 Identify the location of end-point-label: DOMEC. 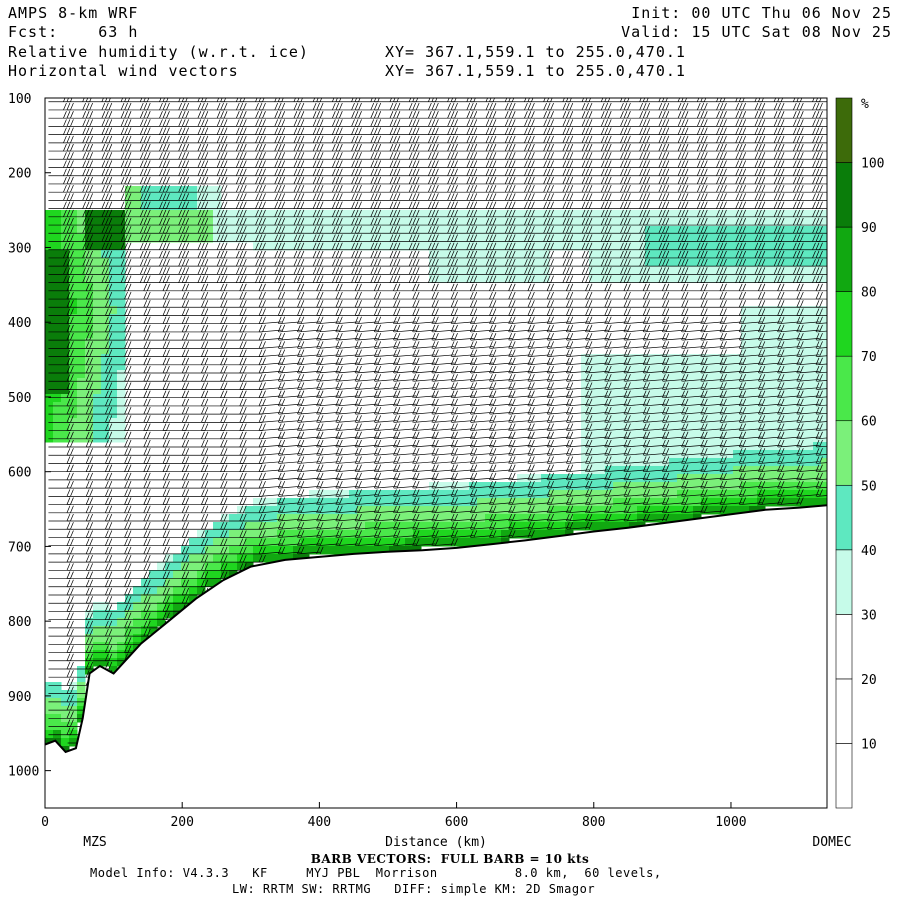
(831, 842).